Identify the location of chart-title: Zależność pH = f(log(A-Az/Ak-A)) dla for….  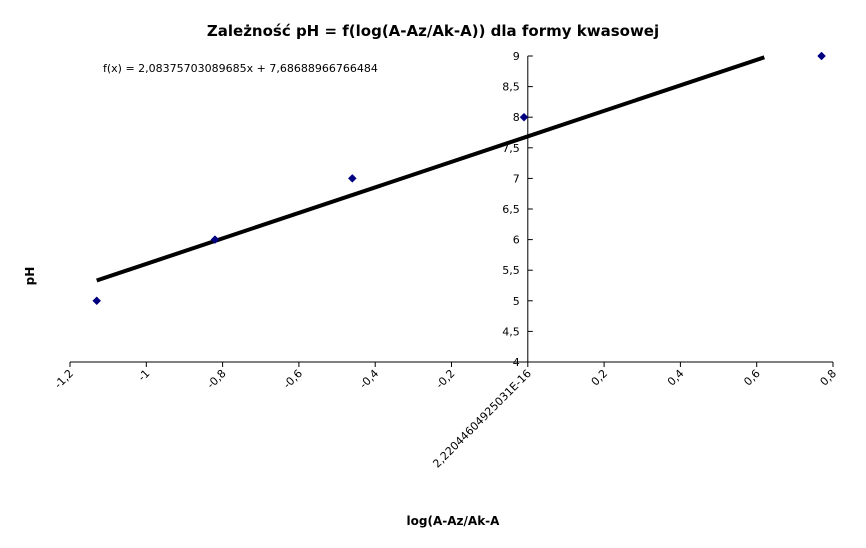
(433, 31).